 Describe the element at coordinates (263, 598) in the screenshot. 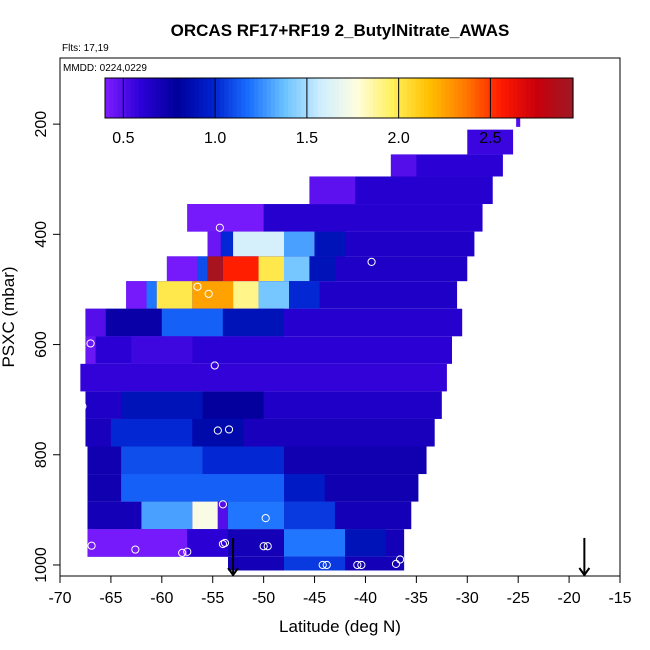

I see `x-tick-label: -50` at that location.